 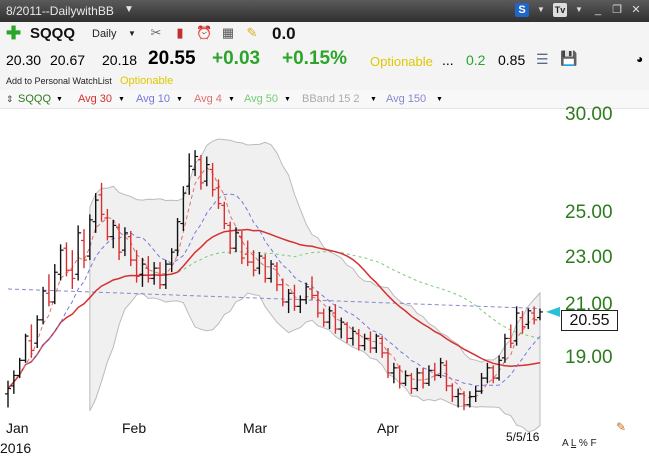 What do you see at coordinates (35, 99) in the screenshot?
I see `legend-symbol: SQQQ` at bounding box center [35, 99].